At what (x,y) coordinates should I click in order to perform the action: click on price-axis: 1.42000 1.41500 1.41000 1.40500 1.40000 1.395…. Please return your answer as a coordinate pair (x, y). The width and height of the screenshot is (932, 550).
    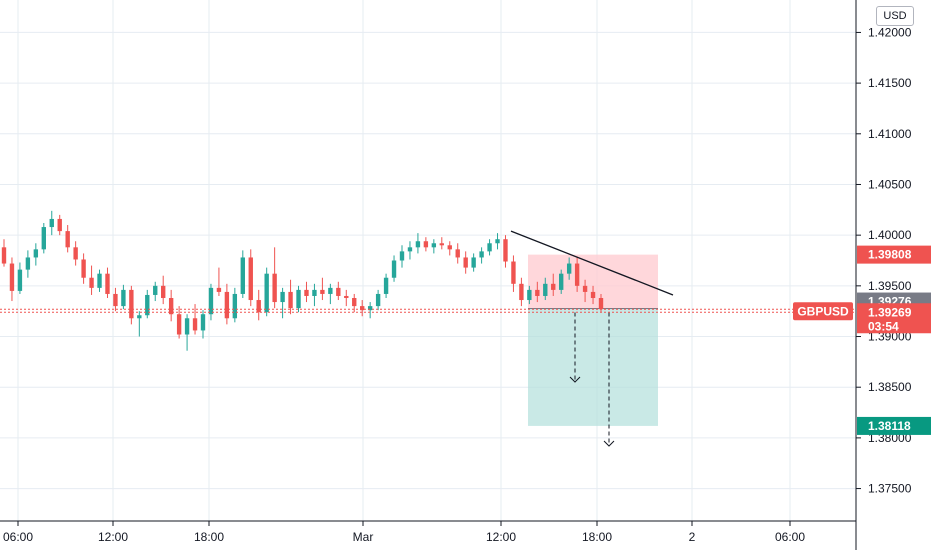
    Looking at the image, I should click on (883, 275).